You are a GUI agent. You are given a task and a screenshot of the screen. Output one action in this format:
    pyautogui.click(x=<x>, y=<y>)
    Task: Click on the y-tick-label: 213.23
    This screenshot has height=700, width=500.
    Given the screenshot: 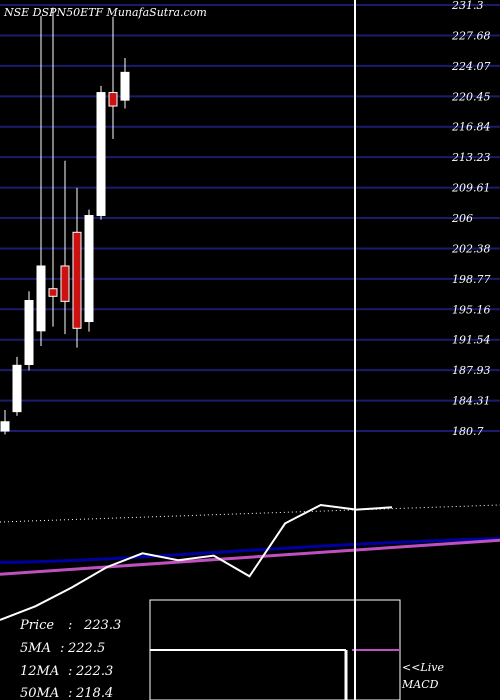 What is the action you would take?
    pyautogui.click(x=471, y=157)
    